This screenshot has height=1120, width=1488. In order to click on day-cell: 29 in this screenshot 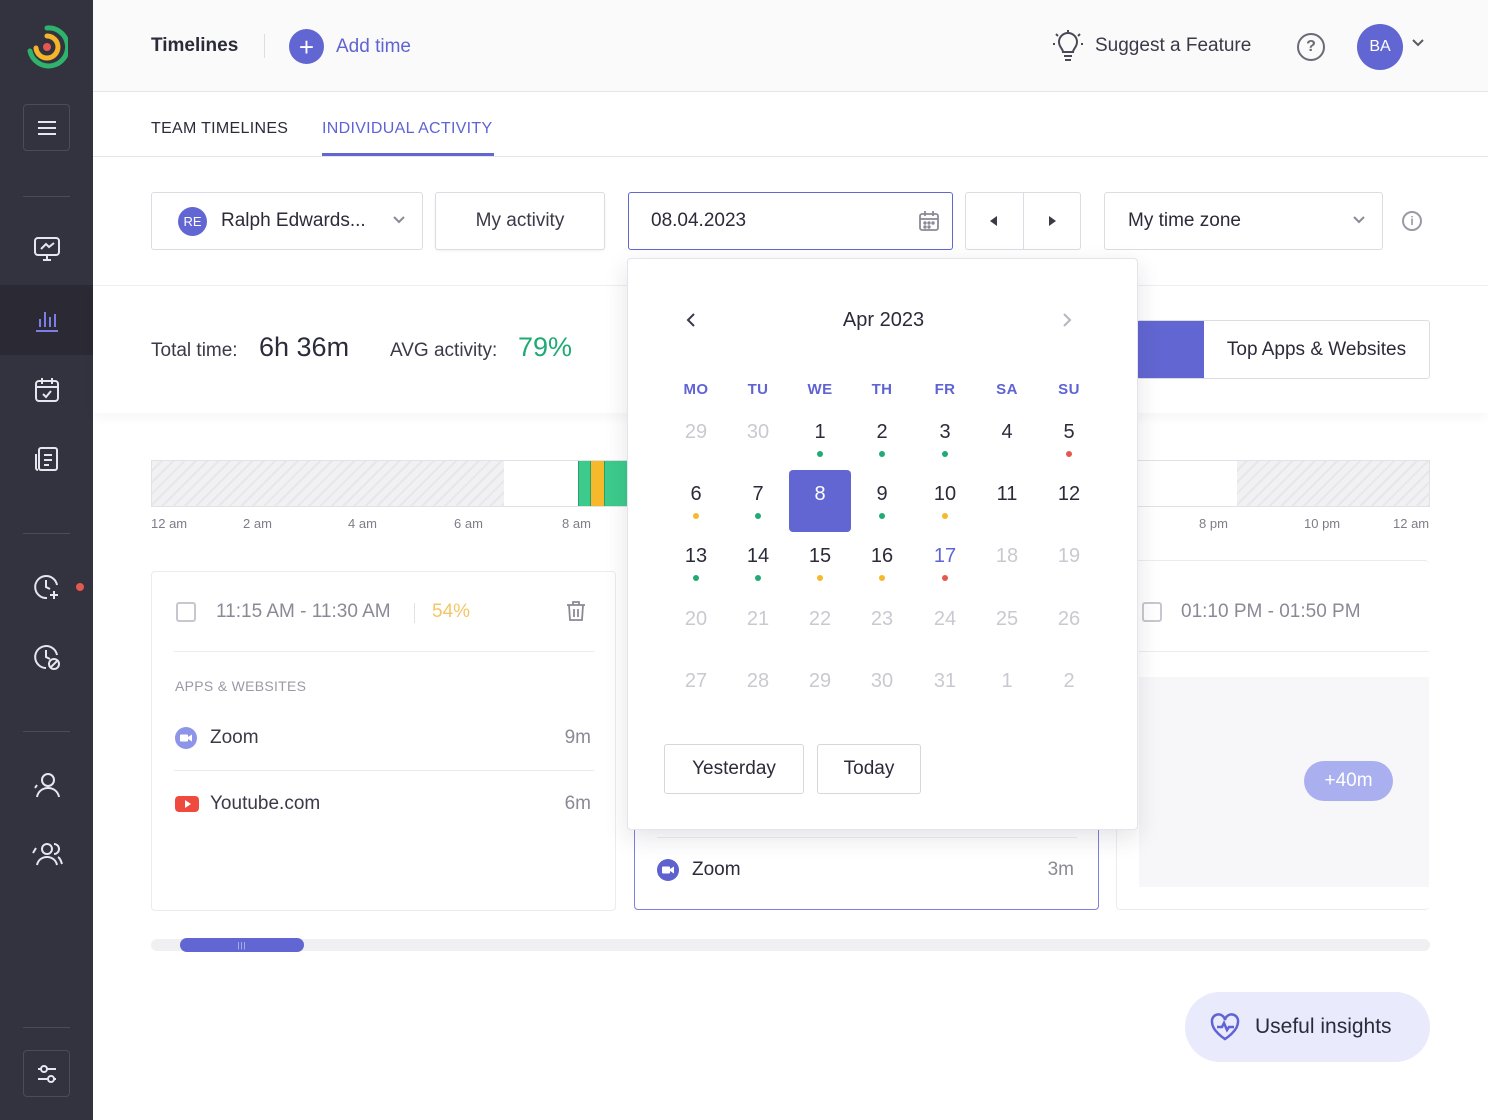, I will do `click(696, 439)`.